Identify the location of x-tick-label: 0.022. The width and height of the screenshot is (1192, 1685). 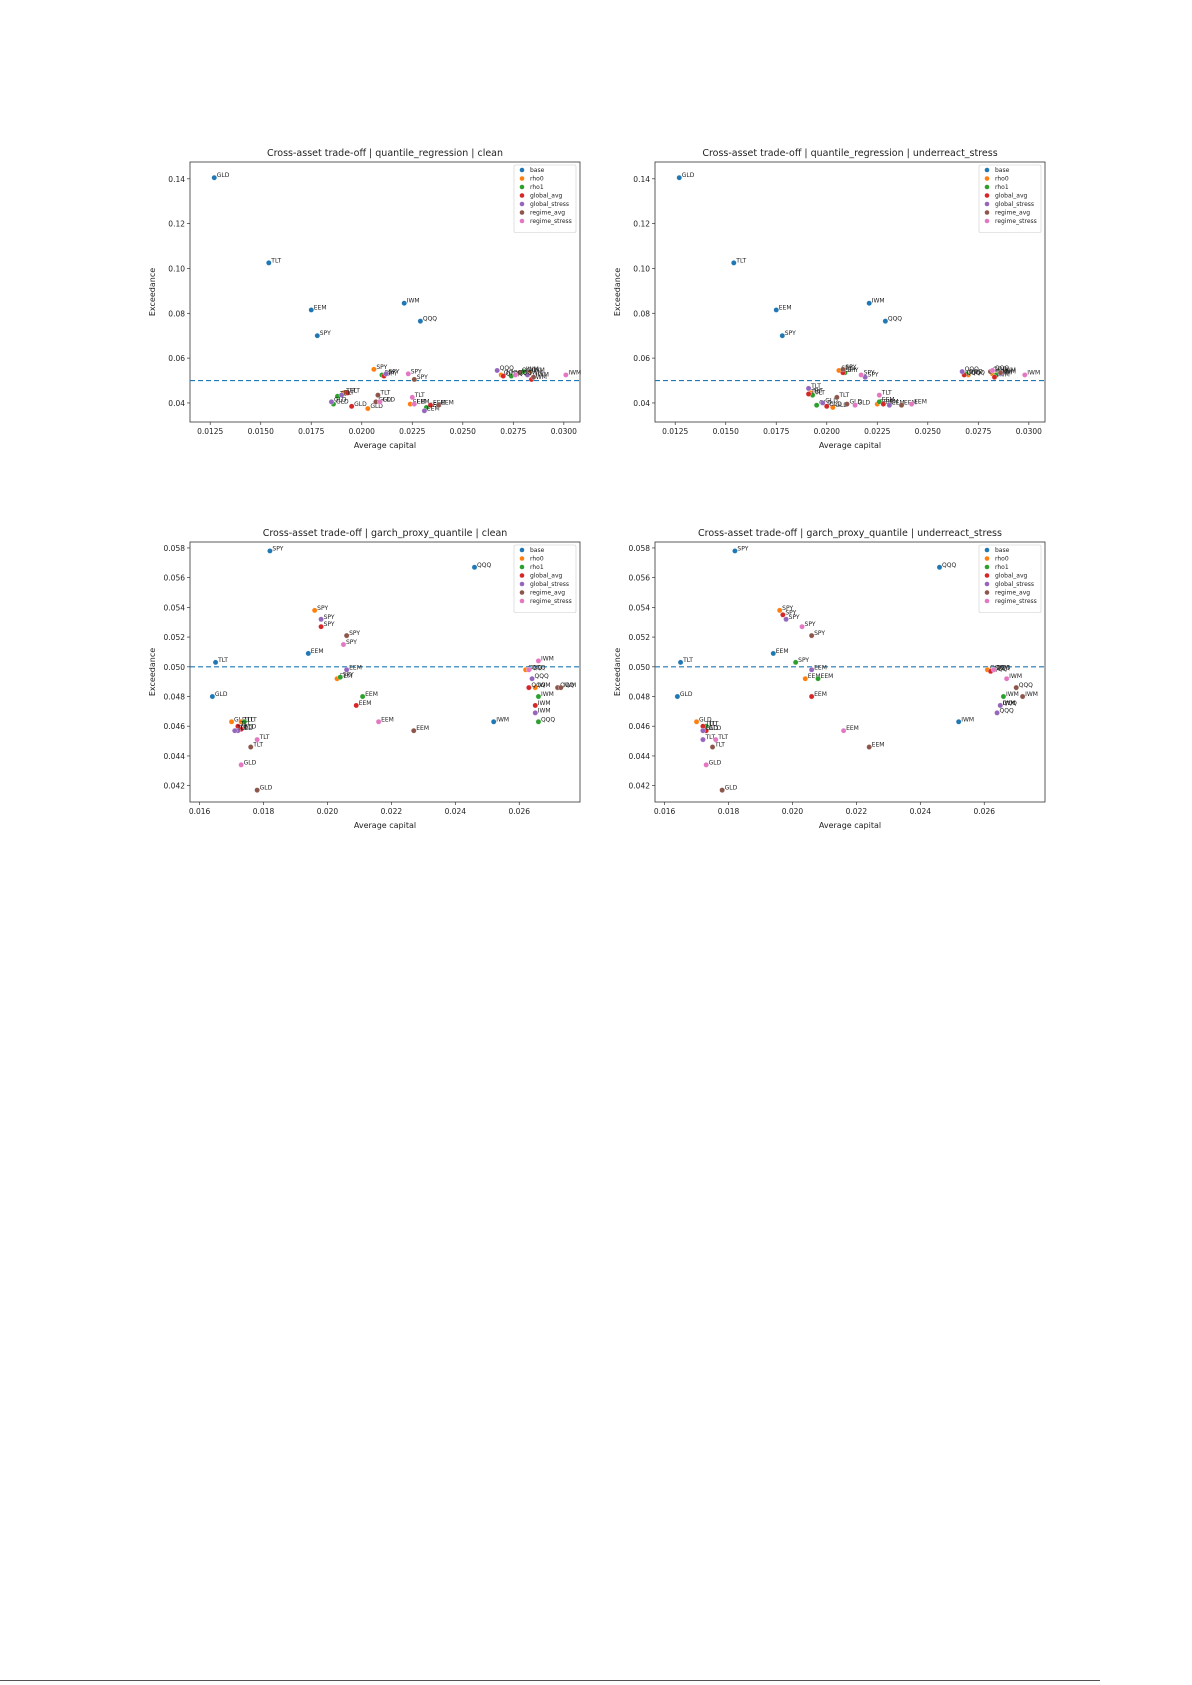
(857, 811).